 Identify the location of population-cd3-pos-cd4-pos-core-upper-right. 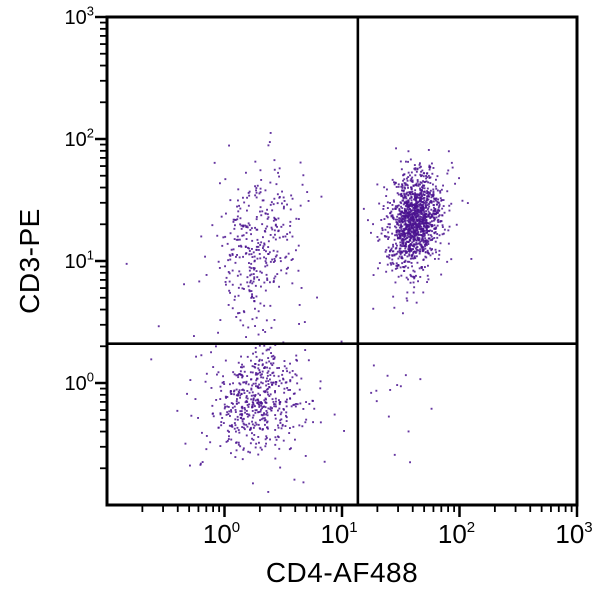
(417, 224).